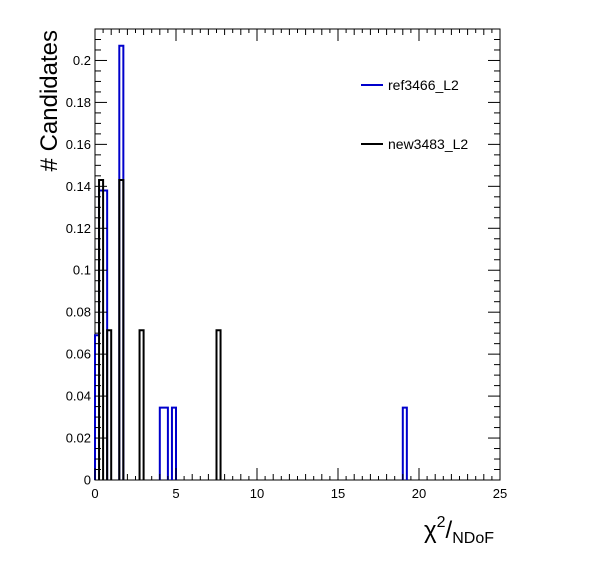 The width and height of the screenshot is (596, 572). Describe the element at coordinates (82, 270) in the screenshot. I see `y-tick-label: 0.1` at that location.